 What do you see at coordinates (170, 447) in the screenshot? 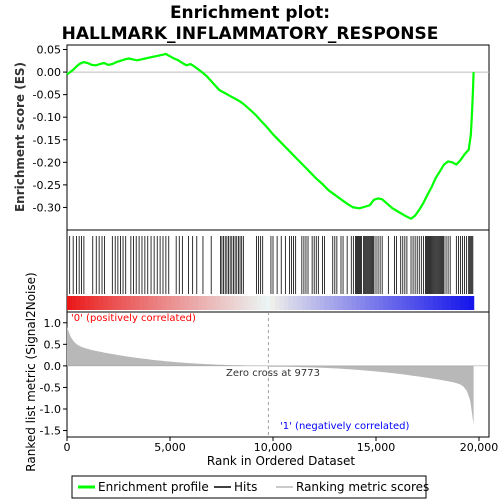
I see `x-tick-label: 5,000` at bounding box center [170, 447].